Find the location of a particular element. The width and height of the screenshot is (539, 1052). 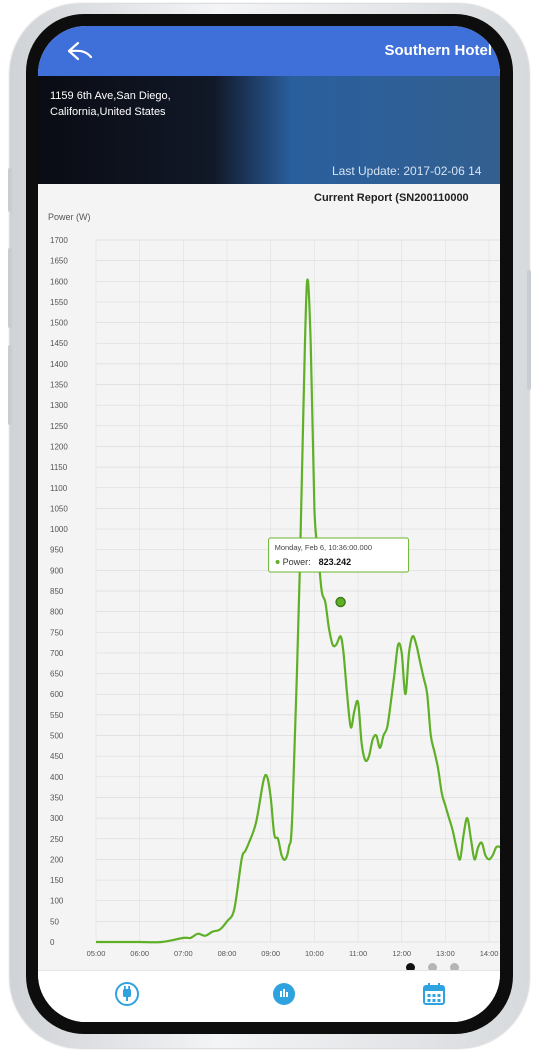

y-tick-label: 300 is located at coordinates (57, 818).